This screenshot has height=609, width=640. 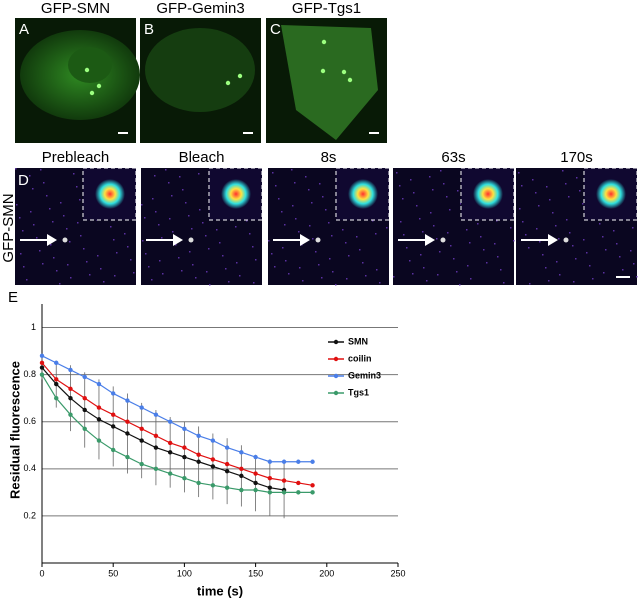 What do you see at coordinates (177, 424) in the screenshot?
I see `series-line` at bounding box center [177, 424].